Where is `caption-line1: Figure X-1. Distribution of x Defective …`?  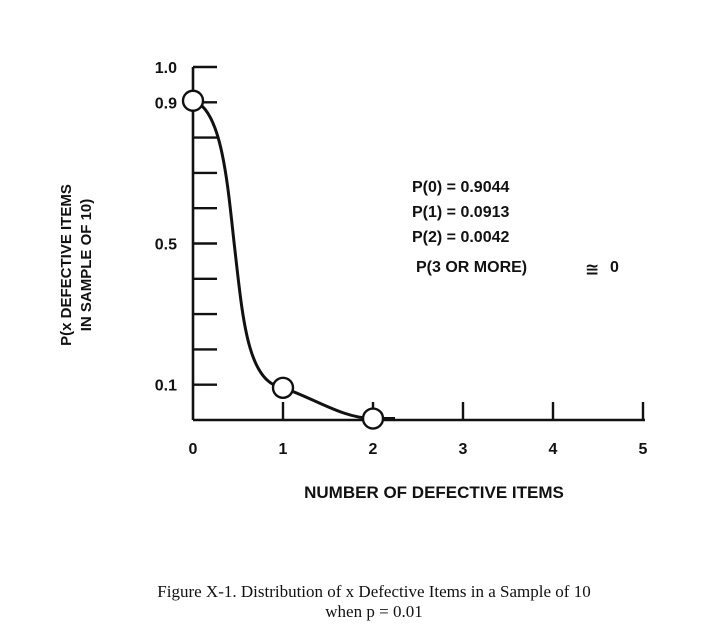
caption-line1: Figure X-1. Distribution of x Defective … is located at coordinates (374, 591).